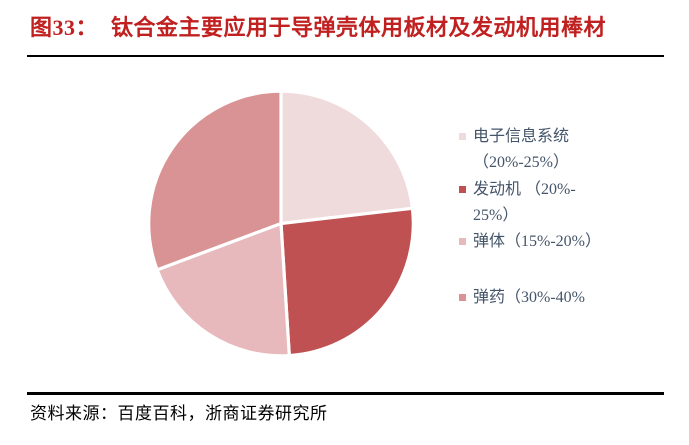  What do you see at coordinates (521, 149) in the screenshot?
I see `legend-label: 电子信息系统 （20%-25%）` at bounding box center [521, 149].